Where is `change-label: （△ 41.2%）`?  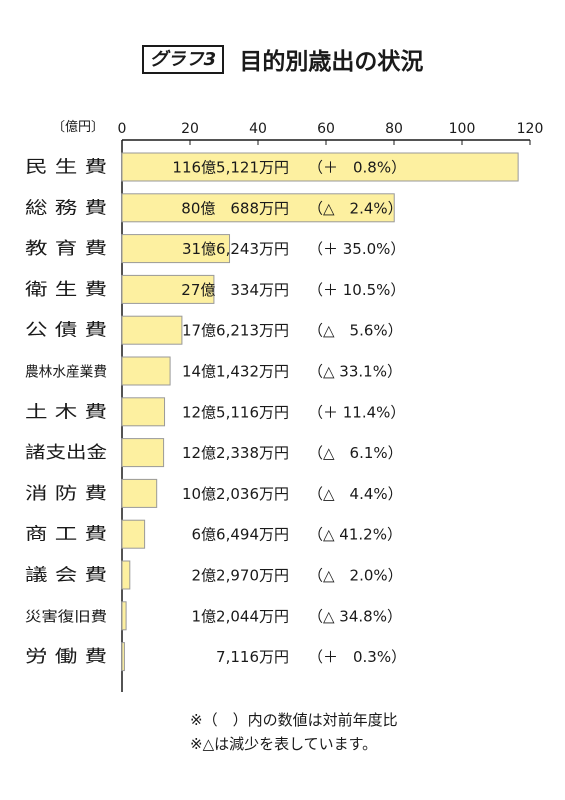 change-label: （△ 41.2%） is located at coordinates (355, 535).